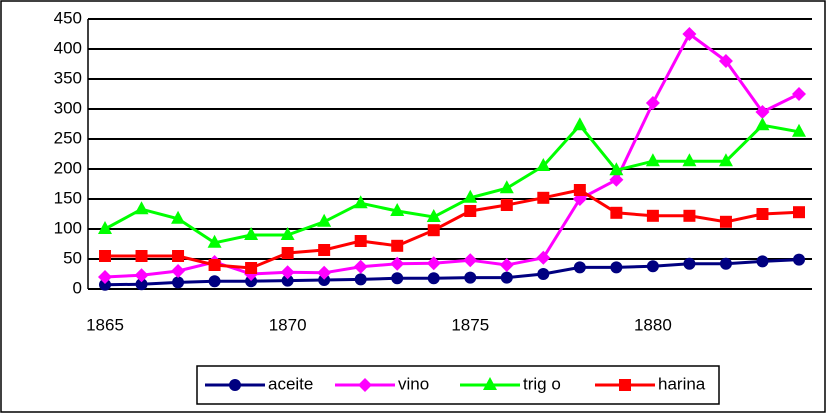  I want to click on legend-label: vino, so click(413, 383).